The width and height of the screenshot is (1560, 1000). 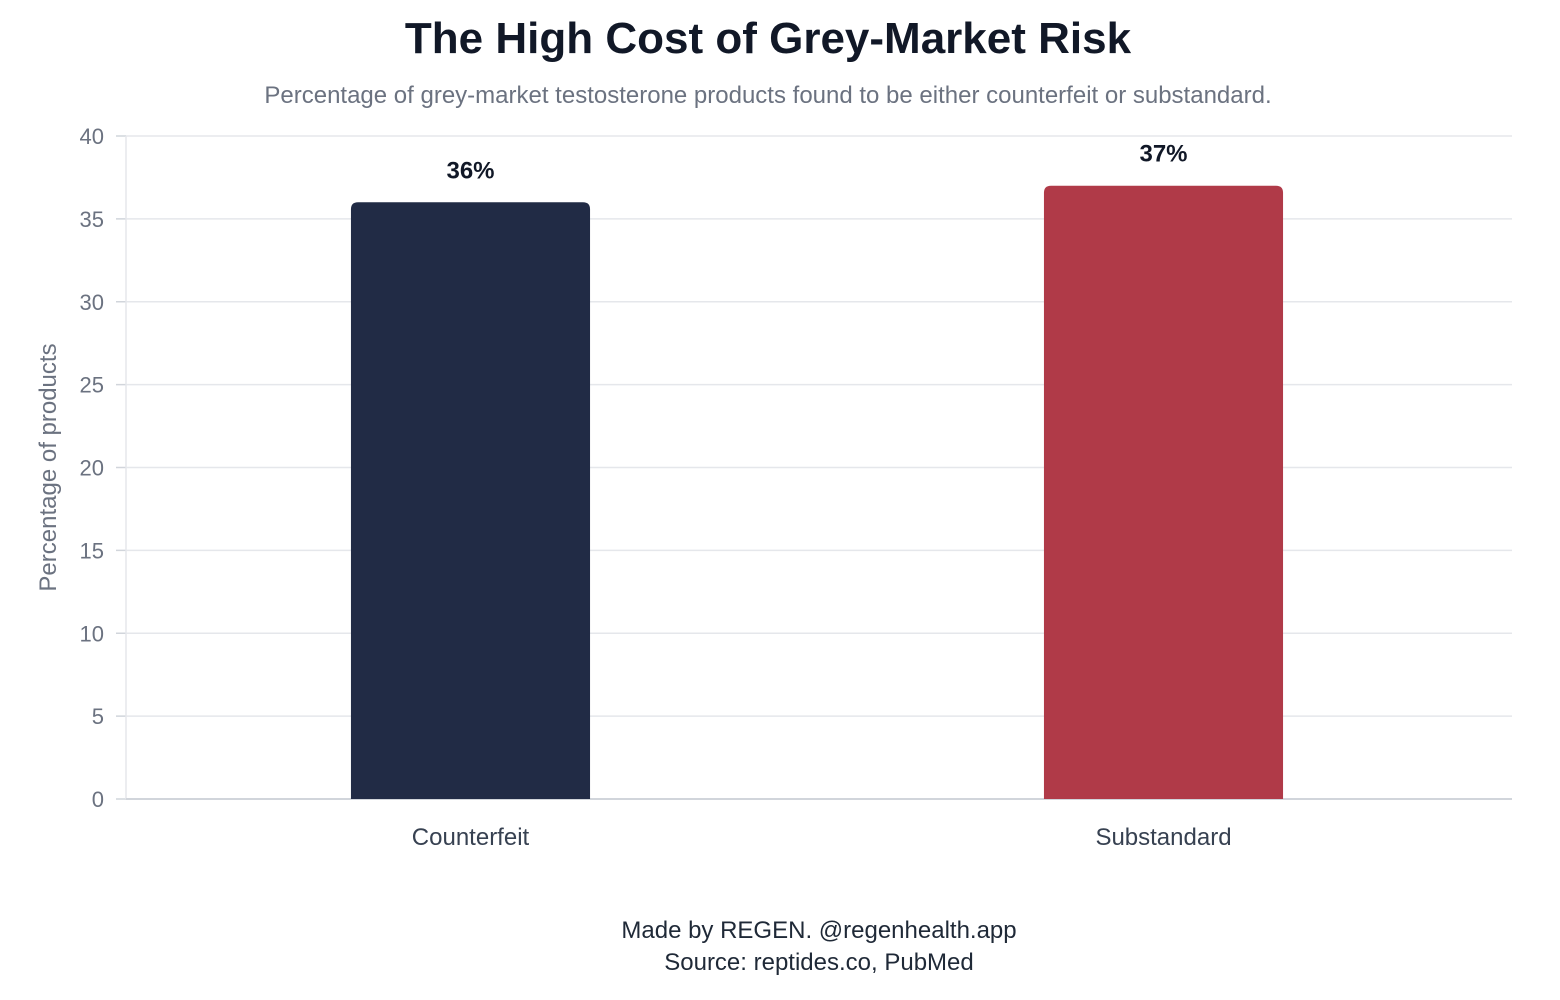 I want to click on y-tick-label: 40, so click(x=92, y=136).